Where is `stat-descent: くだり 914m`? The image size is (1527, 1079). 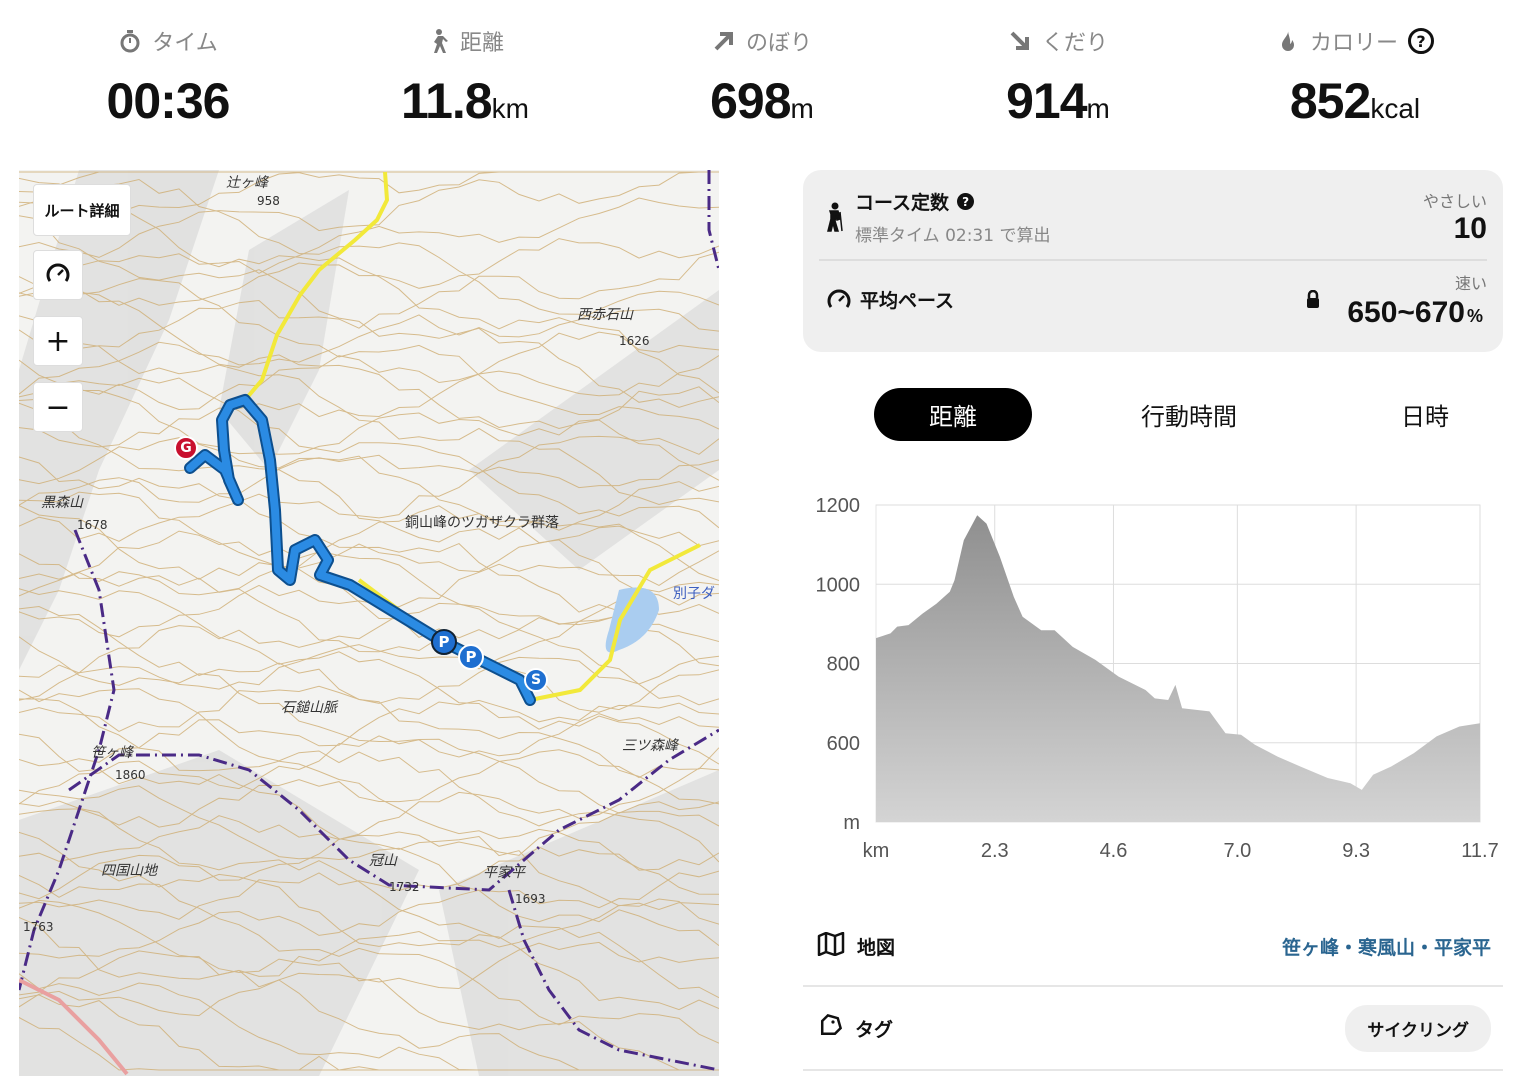 stat-descent: くだり 914m is located at coordinates (1058, 76).